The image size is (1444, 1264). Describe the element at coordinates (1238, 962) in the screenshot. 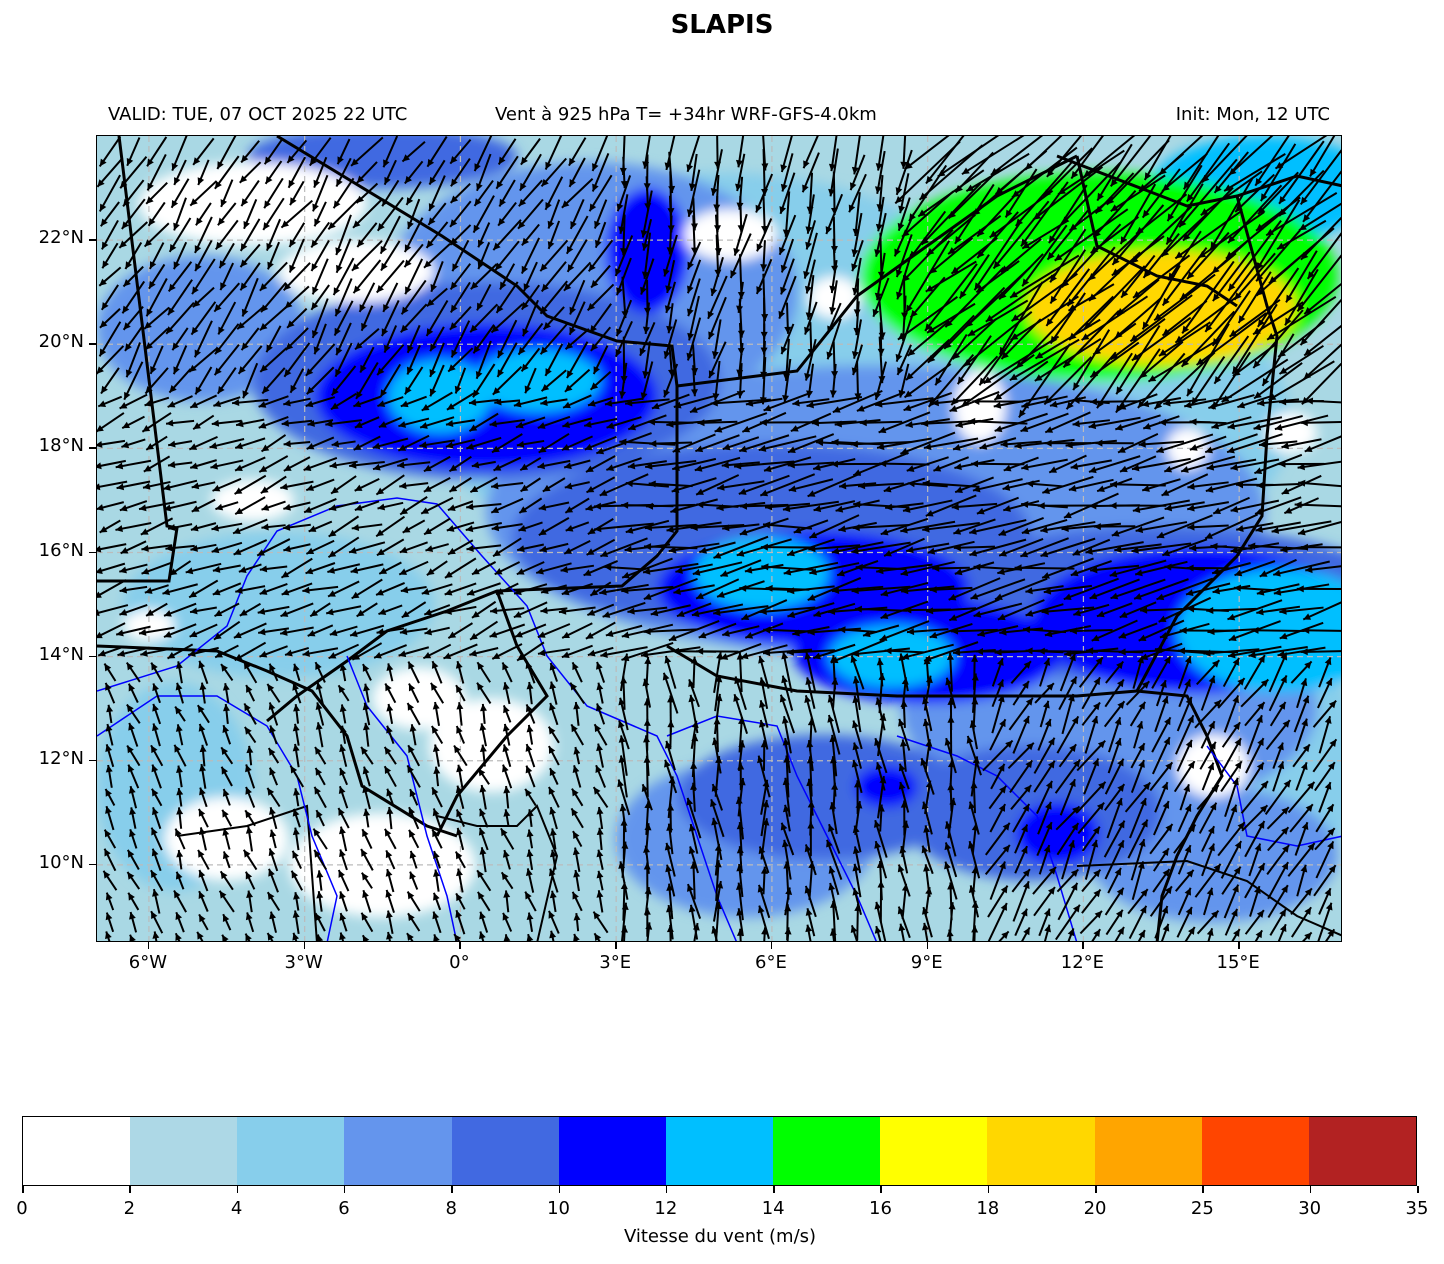

I see `longitude-label: 15°E` at that location.